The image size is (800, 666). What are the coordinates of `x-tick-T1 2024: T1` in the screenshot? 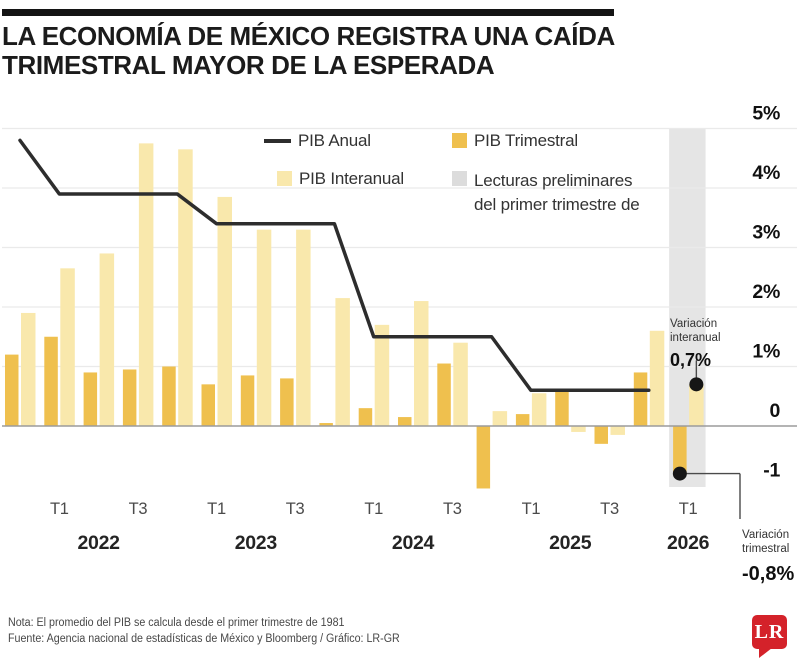 It's located at (373, 509).